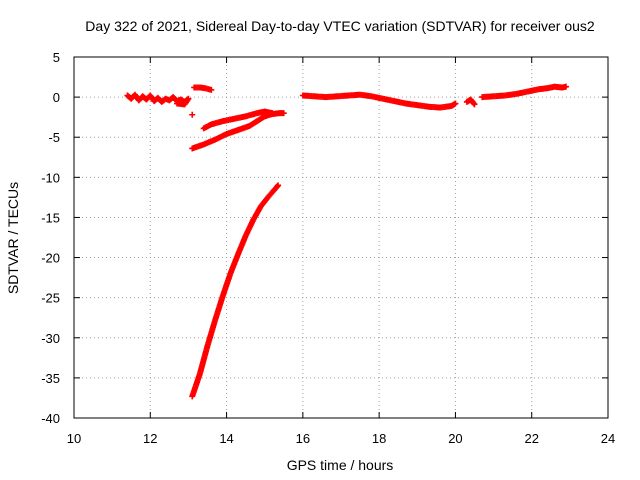 The height and width of the screenshot is (480, 640). Describe the element at coordinates (13, 238) in the screenshot. I see `y-axis-label: SDTVAR / TECUs` at that location.